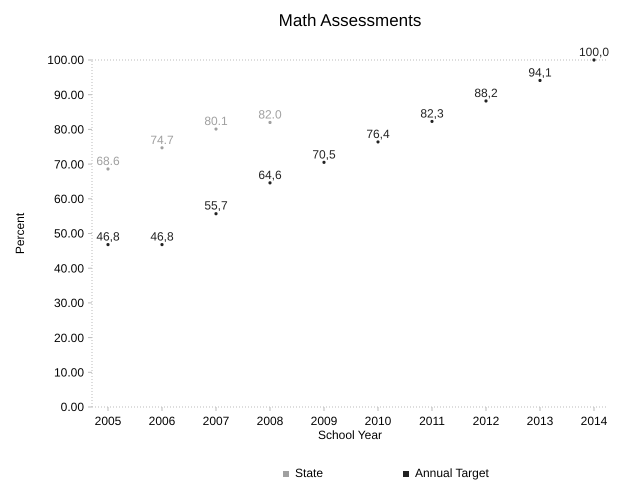  Describe the element at coordinates (65, 60) in the screenshot. I see `y-tick-label: 100.00` at that location.